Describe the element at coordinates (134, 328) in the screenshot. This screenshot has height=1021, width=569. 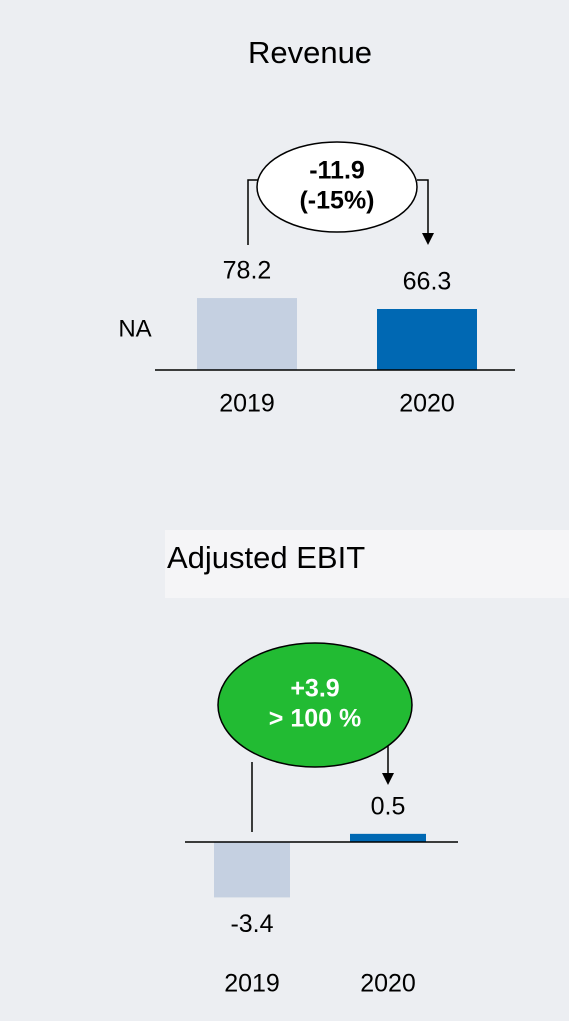
I see `row-label: NA` at that location.